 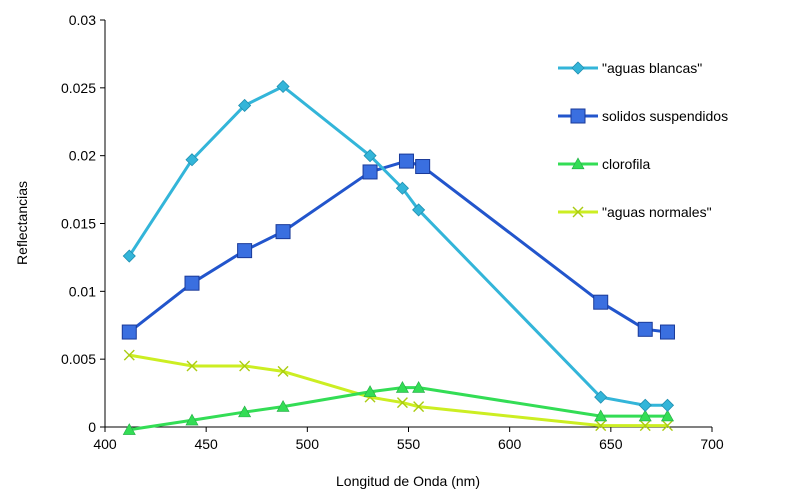 I want to click on legend-label: "aguas normales", so click(x=657, y=212).